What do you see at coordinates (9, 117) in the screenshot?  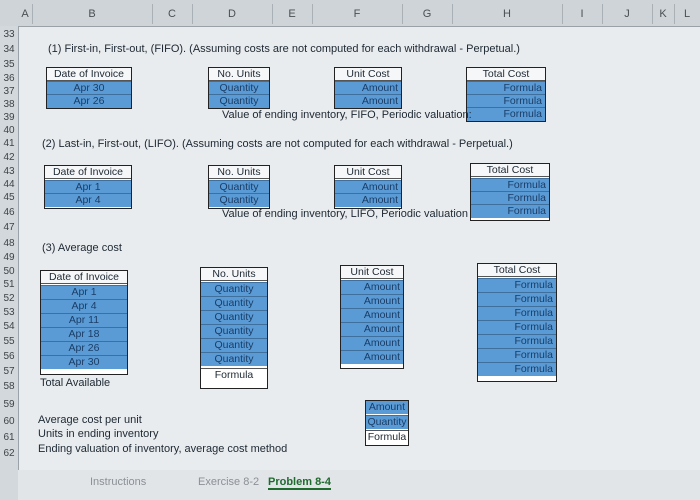 I see `row-header: 39` at bounding box center [9, 117].